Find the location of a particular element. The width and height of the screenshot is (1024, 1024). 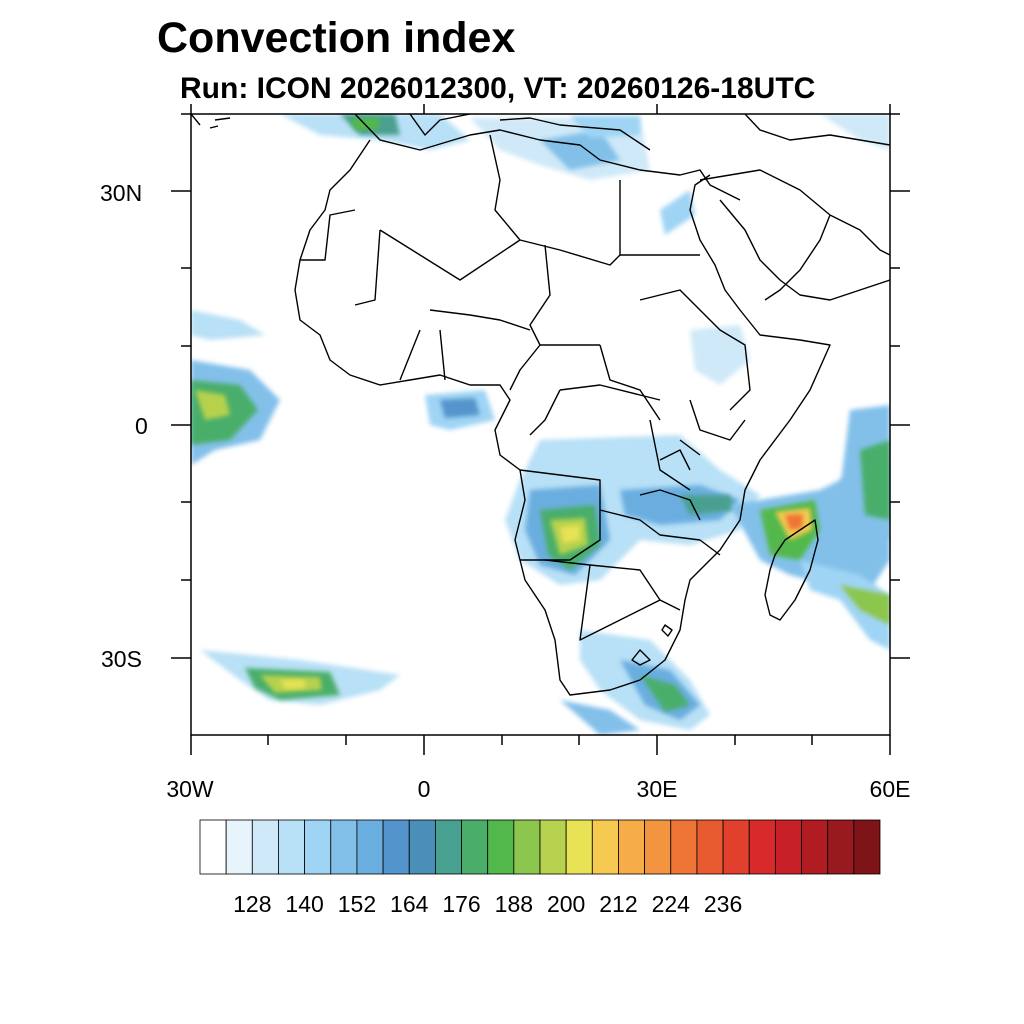

lon-label-30w: 30W is located at coordinates (190, 789).